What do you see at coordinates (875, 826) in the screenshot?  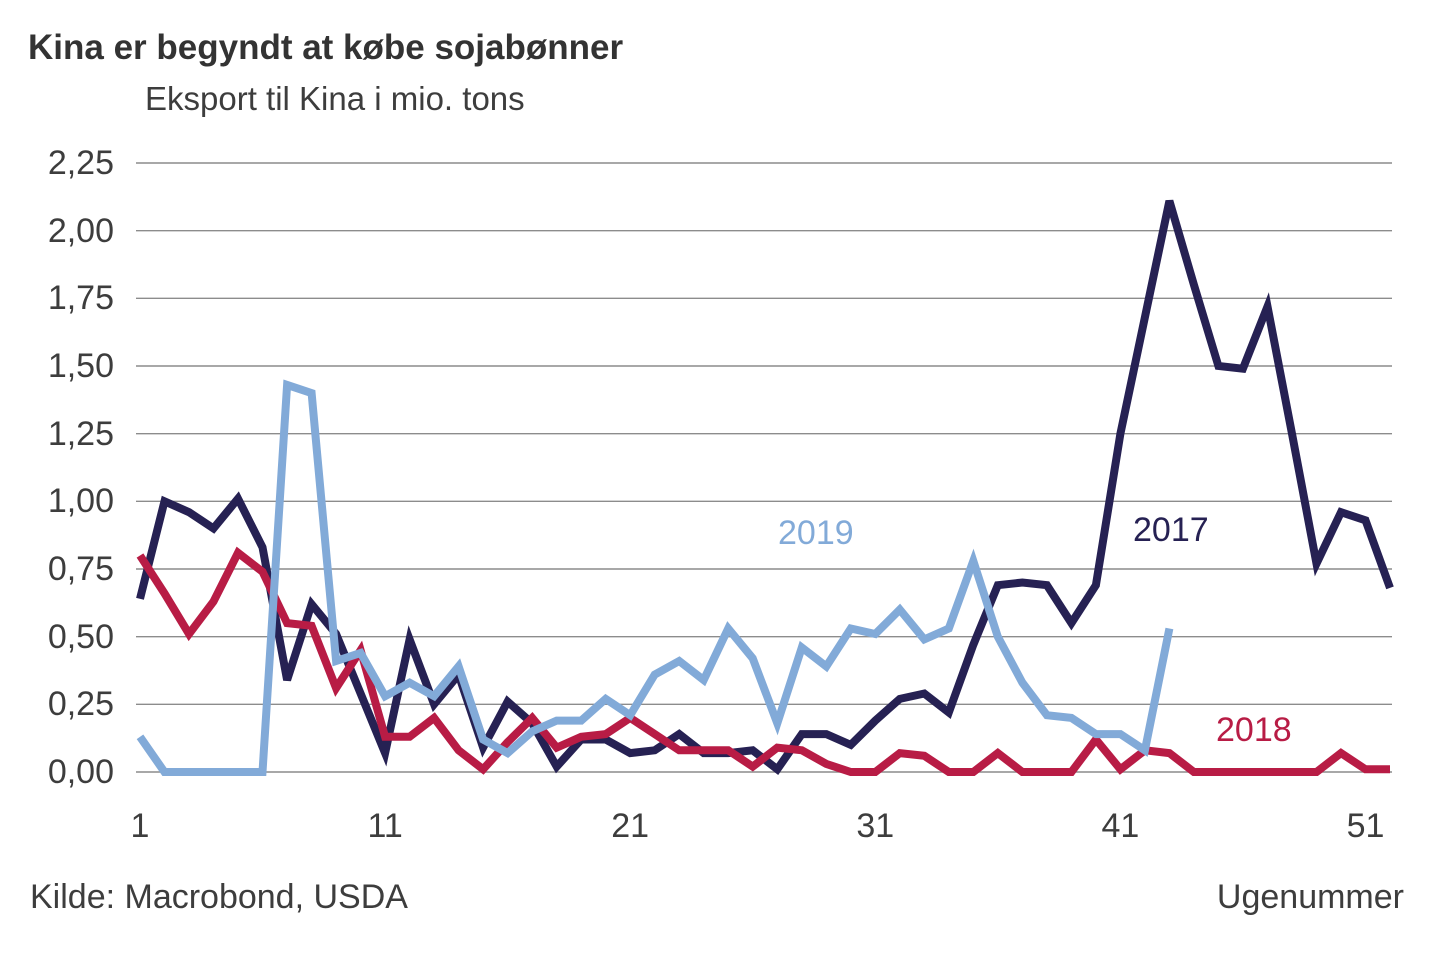 I see `x-tick-label: 31` at bounding box center [875, 826].